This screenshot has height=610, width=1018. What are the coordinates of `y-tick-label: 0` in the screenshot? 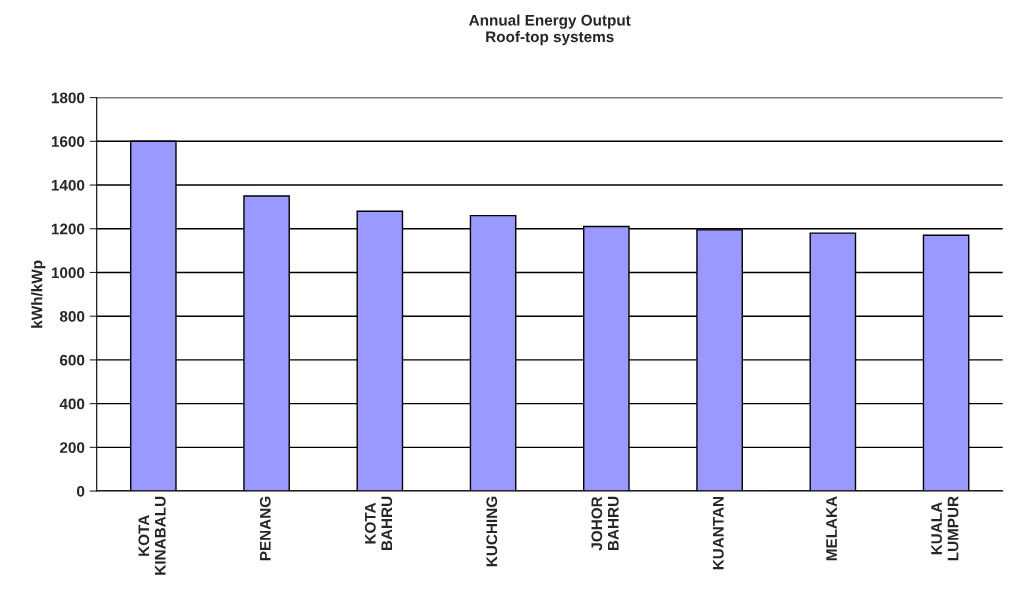 It's located at (81, 491).